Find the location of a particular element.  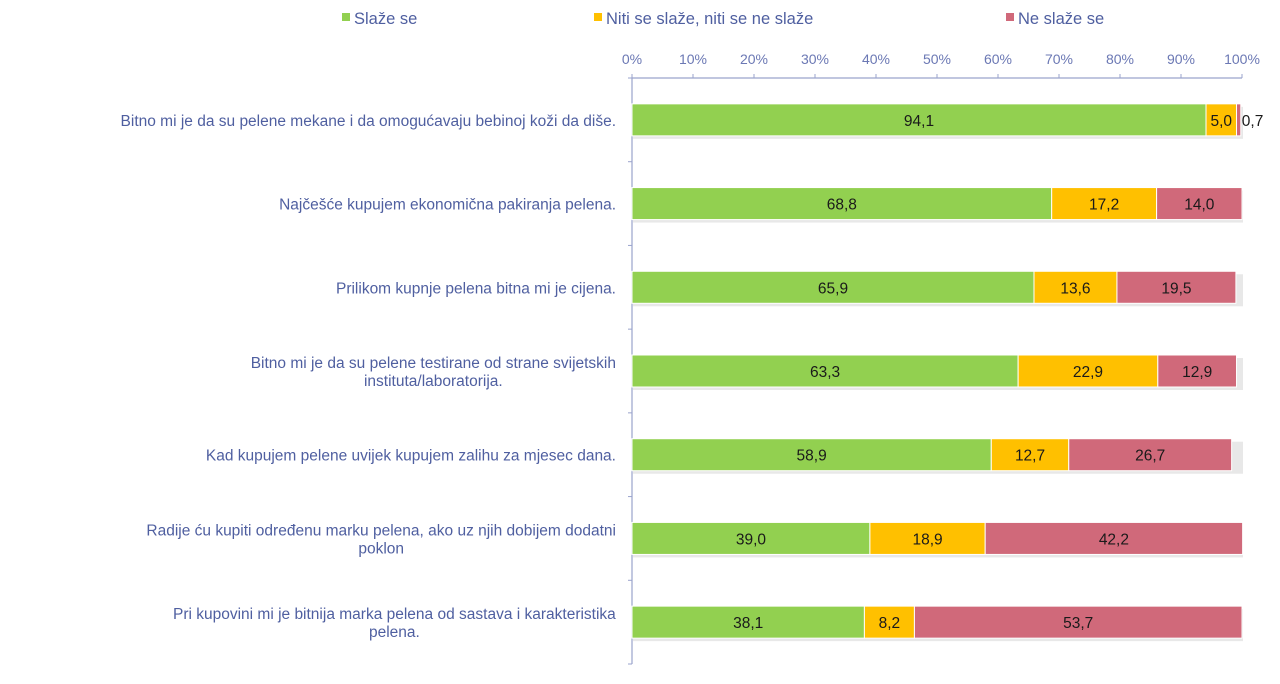

data-label: 13,6 is located at coordinates (1075, 288).